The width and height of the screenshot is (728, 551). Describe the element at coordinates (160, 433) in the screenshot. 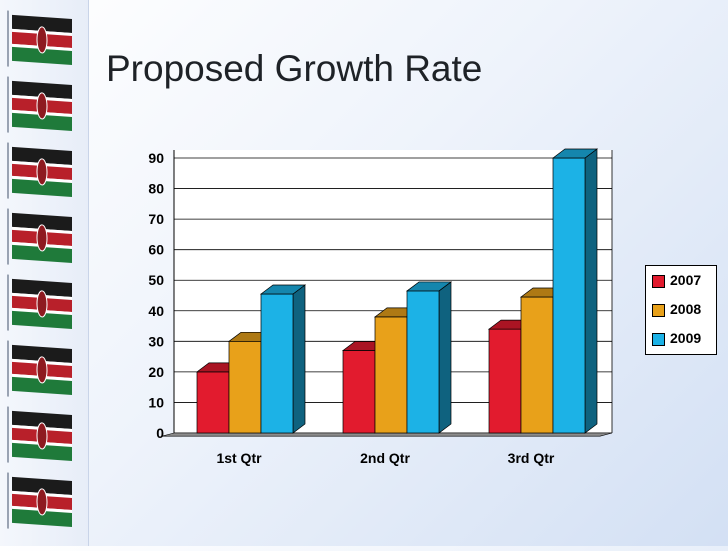

I see `y-tick-label: 0` at that location.